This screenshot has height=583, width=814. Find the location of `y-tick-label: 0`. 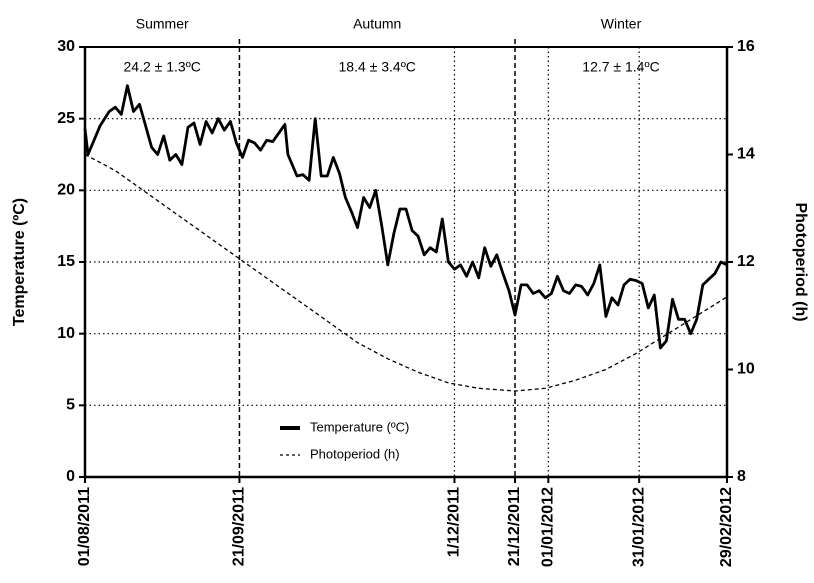

y-tick-label: 0 is located at coordinates (70, 476).